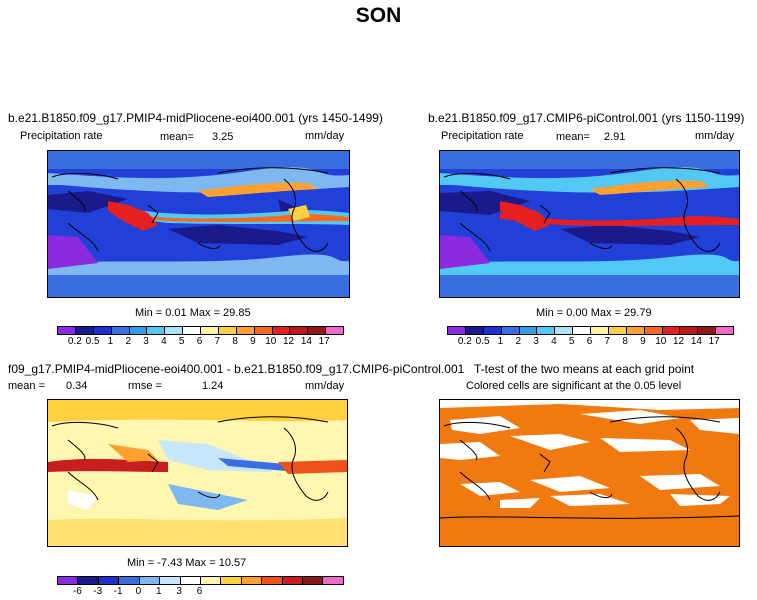  I want to click on panel3-map, so click(197, 473).